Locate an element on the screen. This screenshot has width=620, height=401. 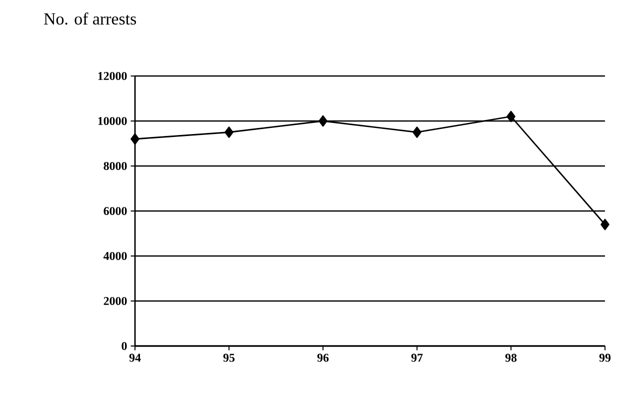
chart-title: No. of arrests is located at coordinates (90, 18).